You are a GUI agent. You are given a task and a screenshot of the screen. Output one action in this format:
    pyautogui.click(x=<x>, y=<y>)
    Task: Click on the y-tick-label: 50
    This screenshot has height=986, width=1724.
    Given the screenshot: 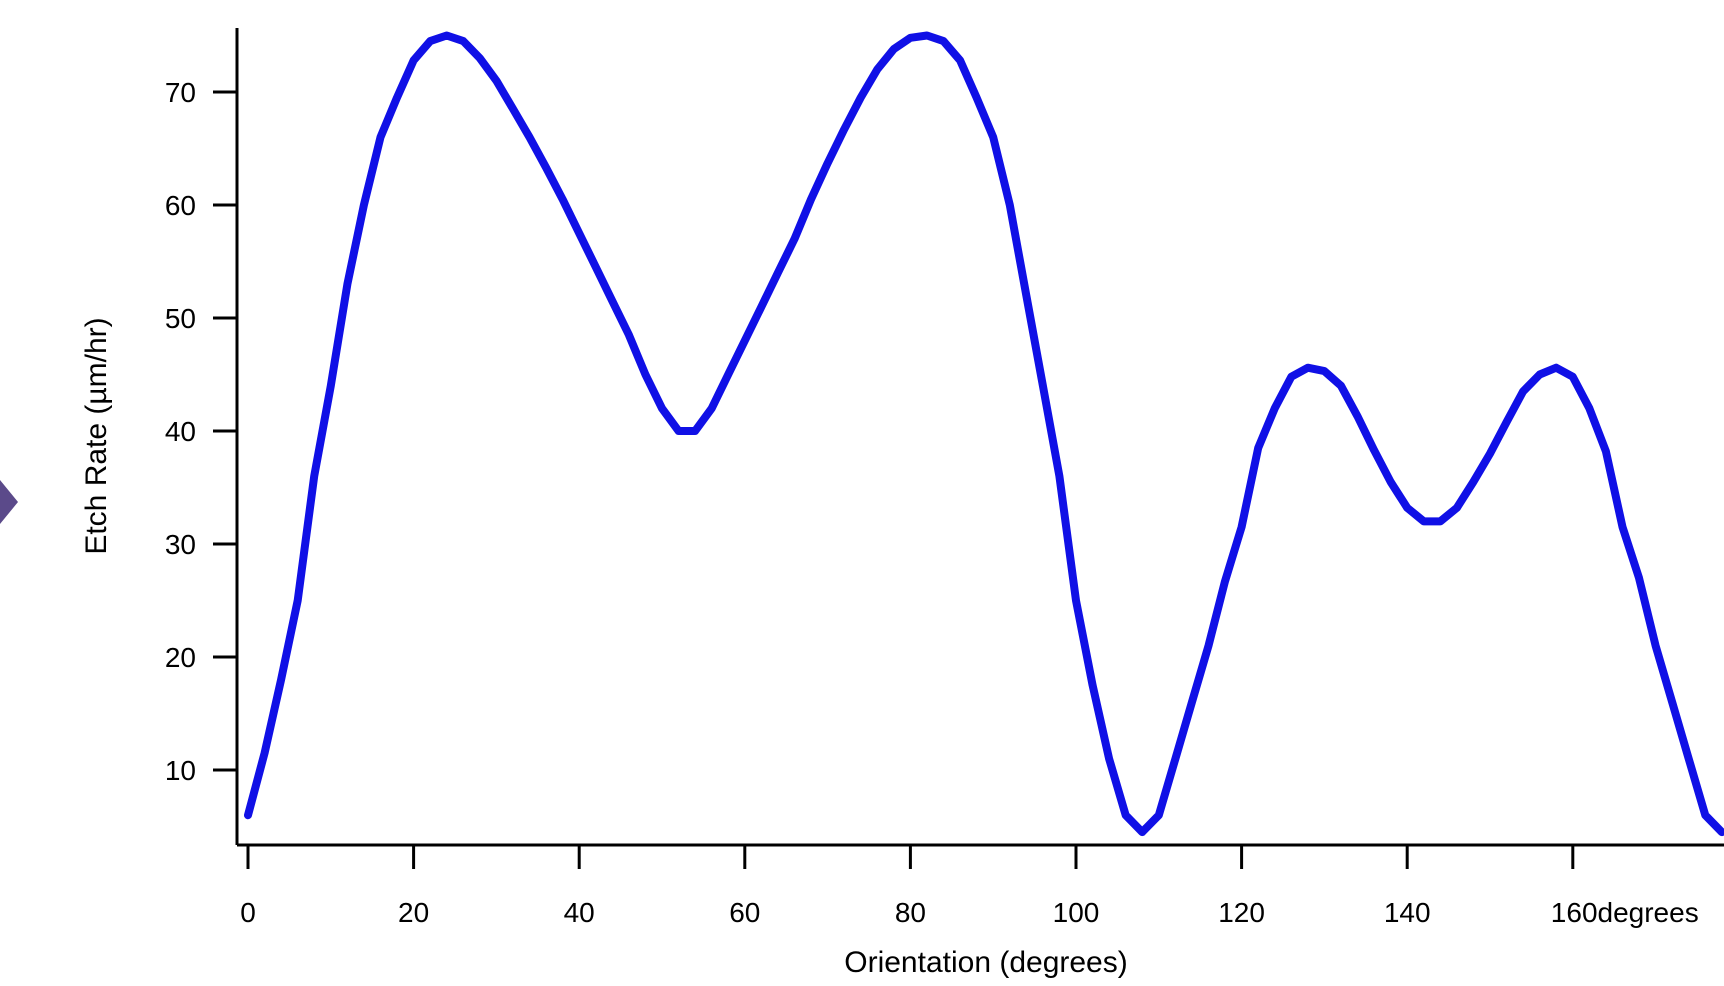 What is the action you would take?
    pyautogui.click(x=180, y=318)
    